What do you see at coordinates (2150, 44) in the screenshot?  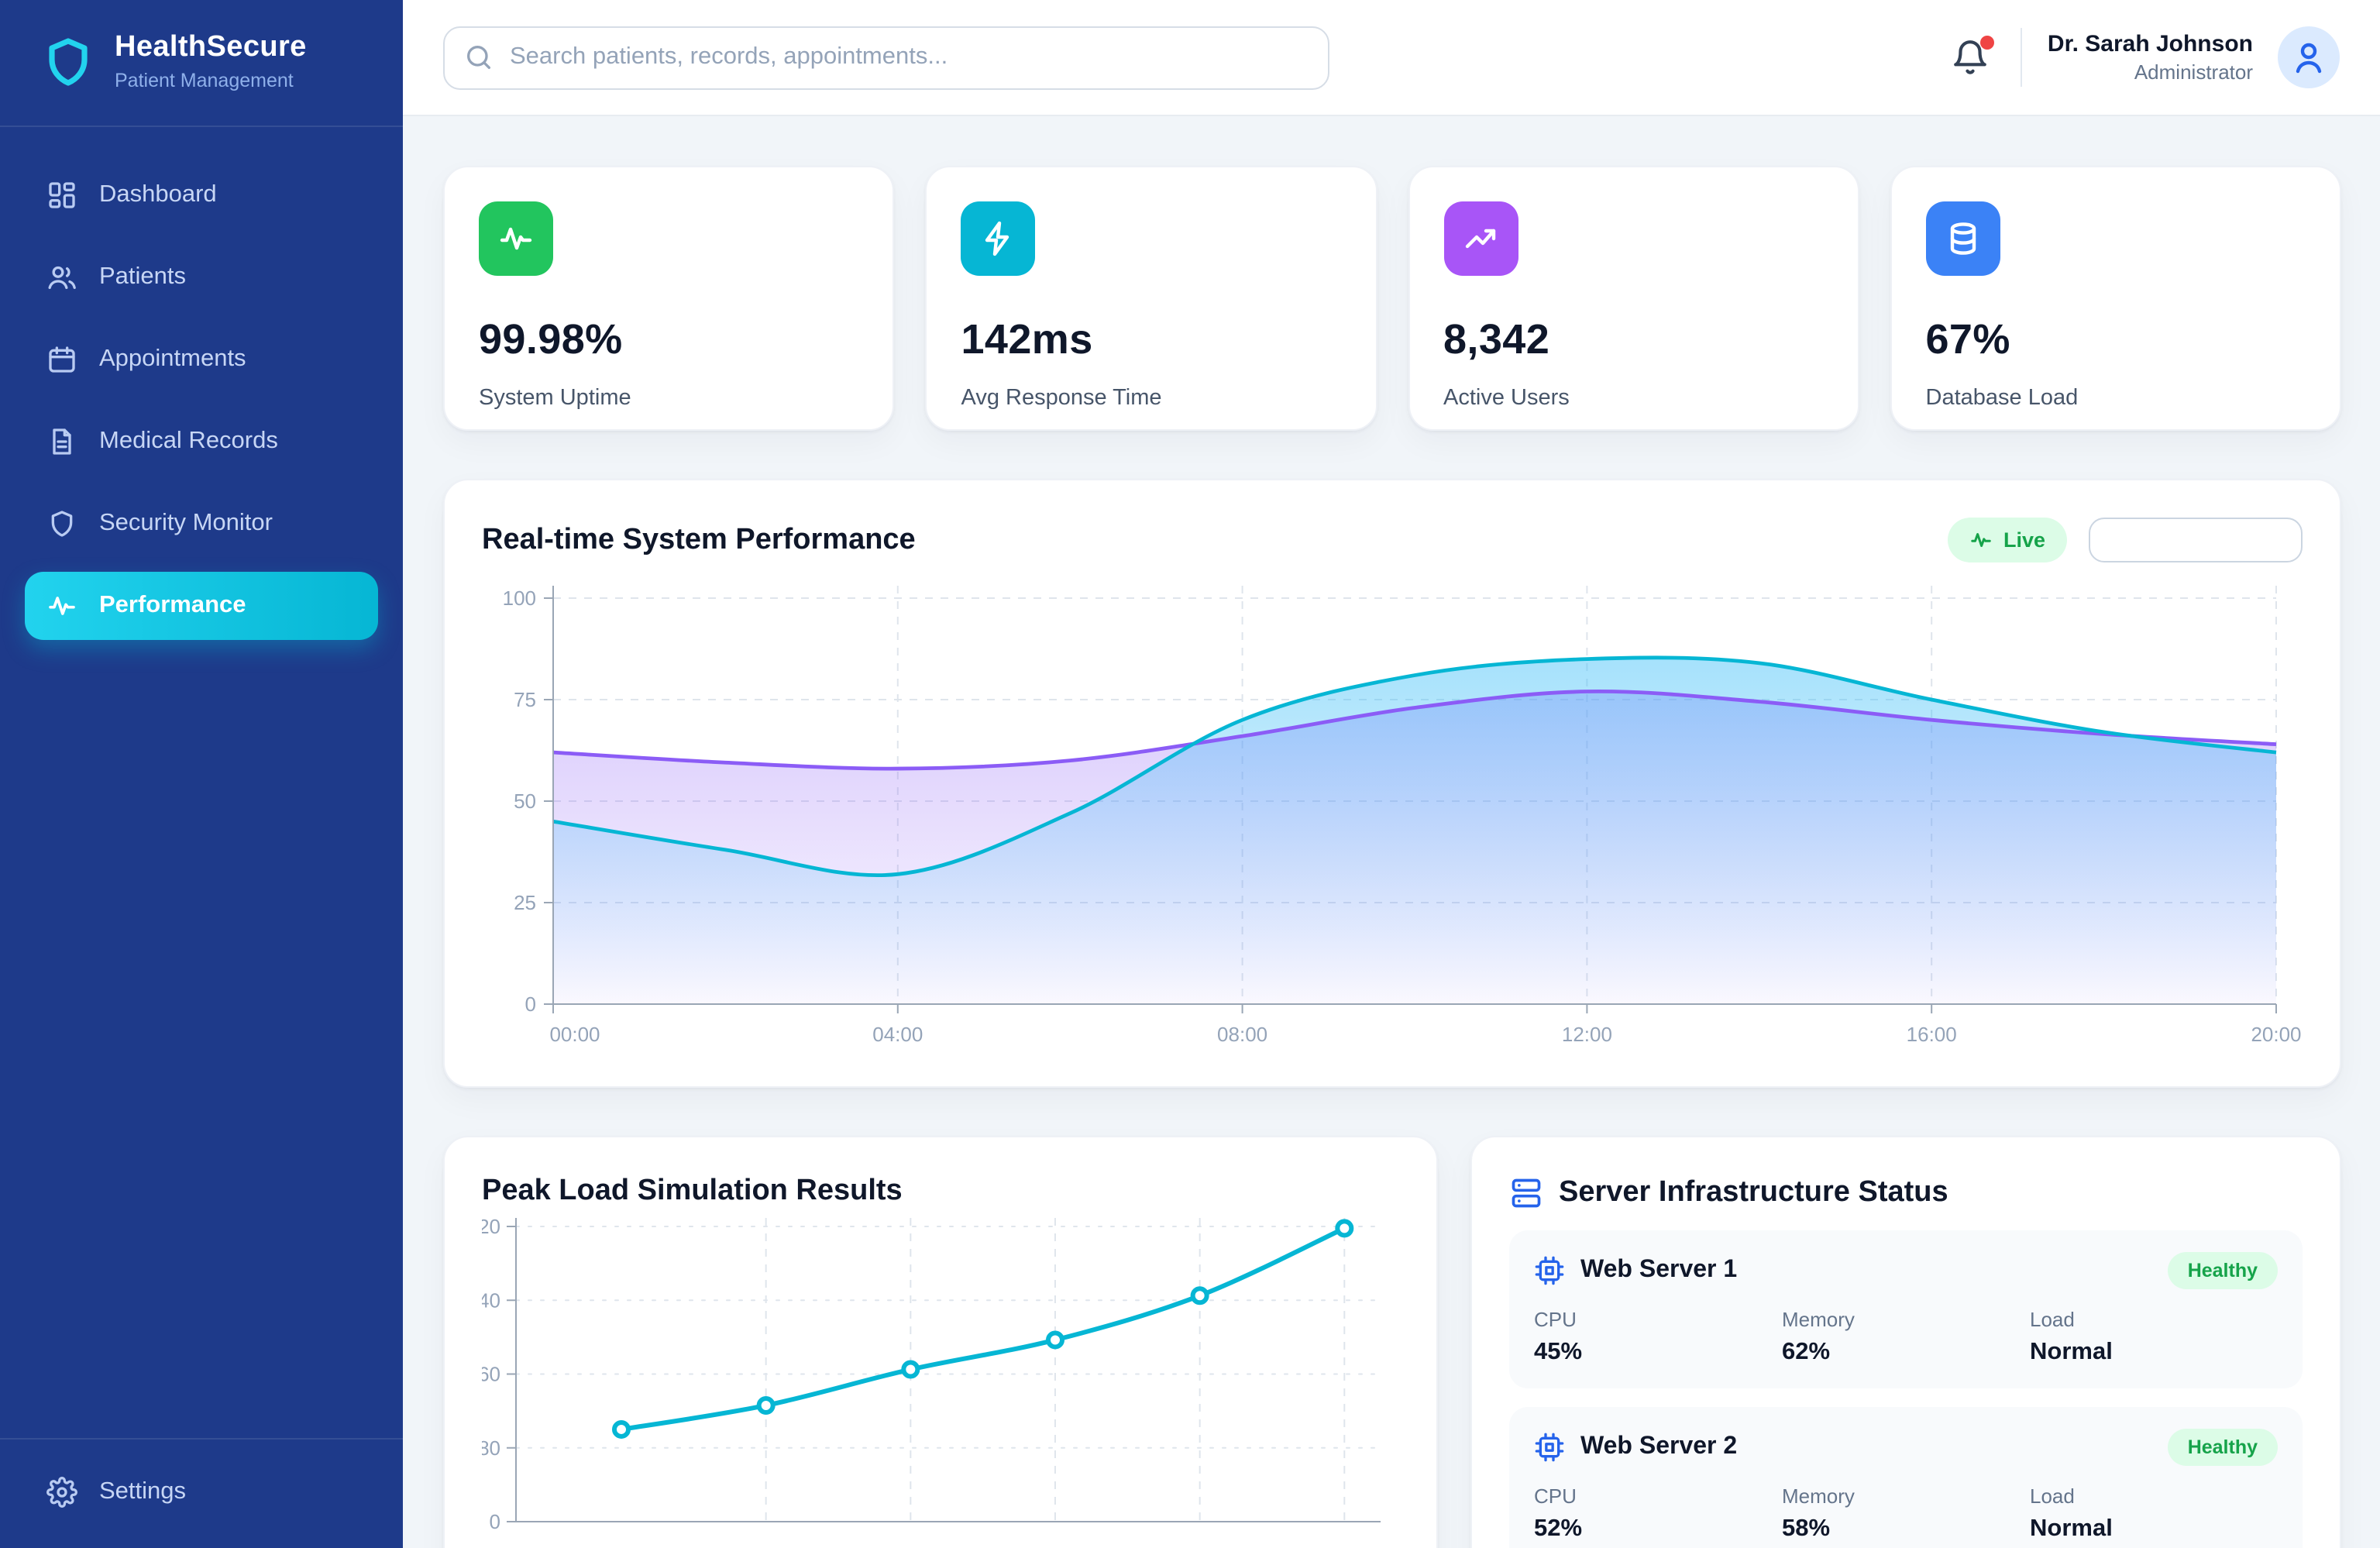 I see `user-name: Dr. Sarah Johnson` at bounding box center [2150, 44].